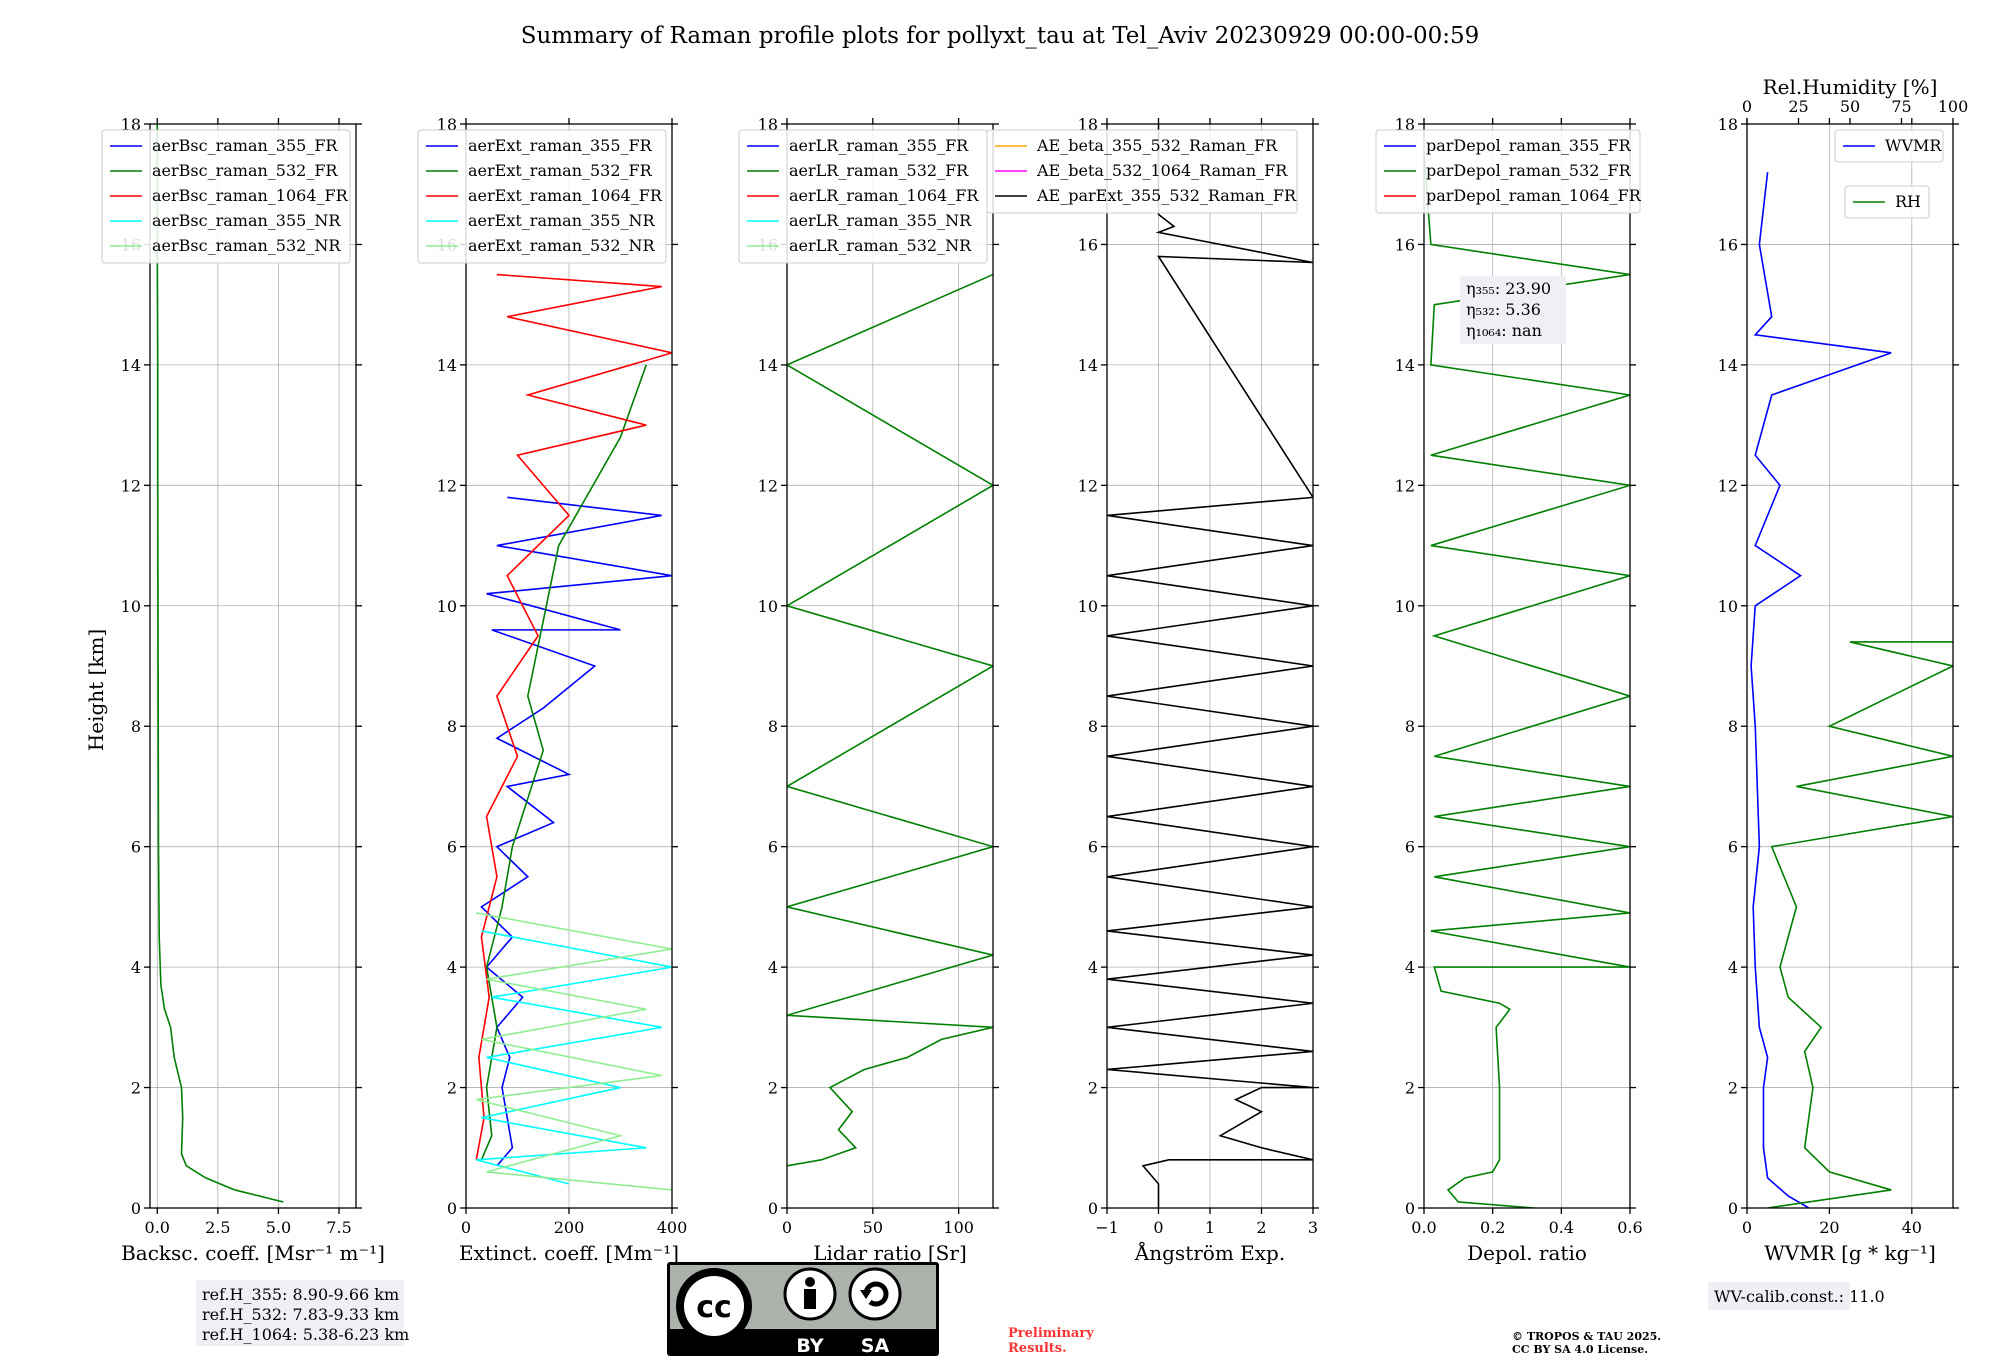  What do you see at coordinates (300, 1294) in the screenshot?
I see `ref-height-355: ref.H_355: 8.90-9.66 km` at bounding box center [300, 1294].